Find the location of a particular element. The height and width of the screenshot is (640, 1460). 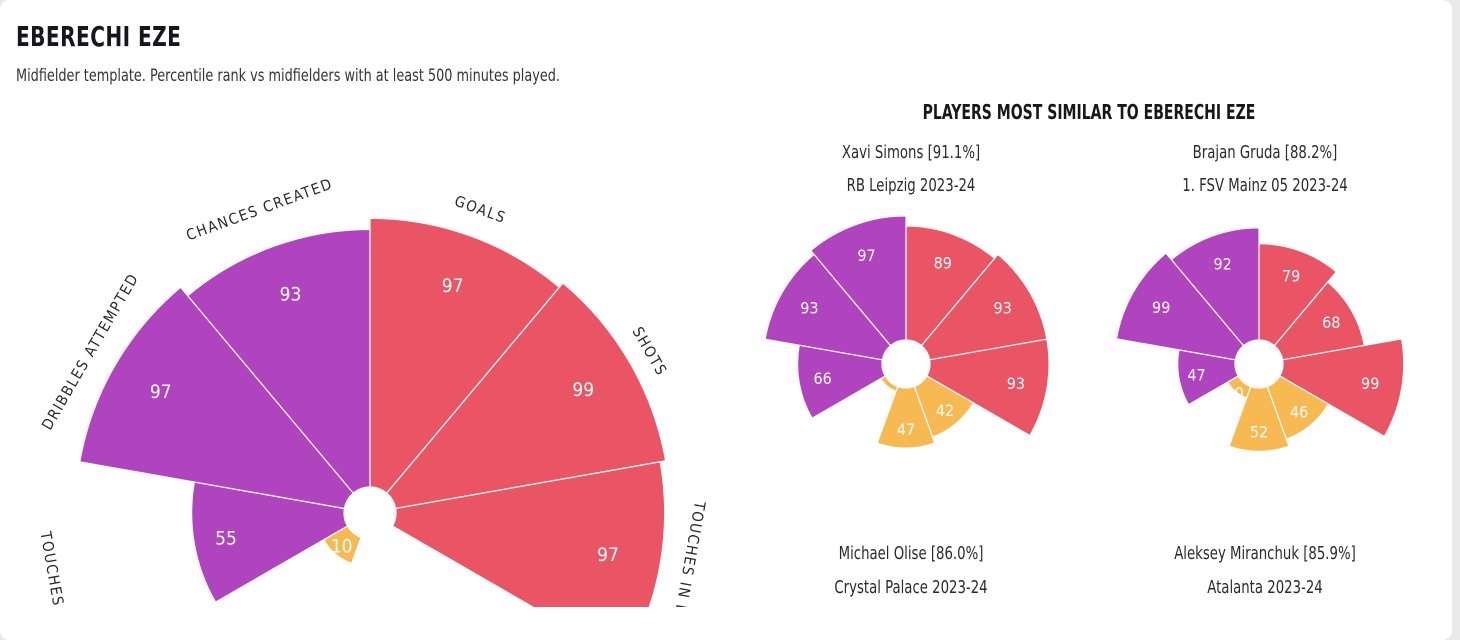

page-title: EBERECHI EZE is located at coordinates (99, 36).